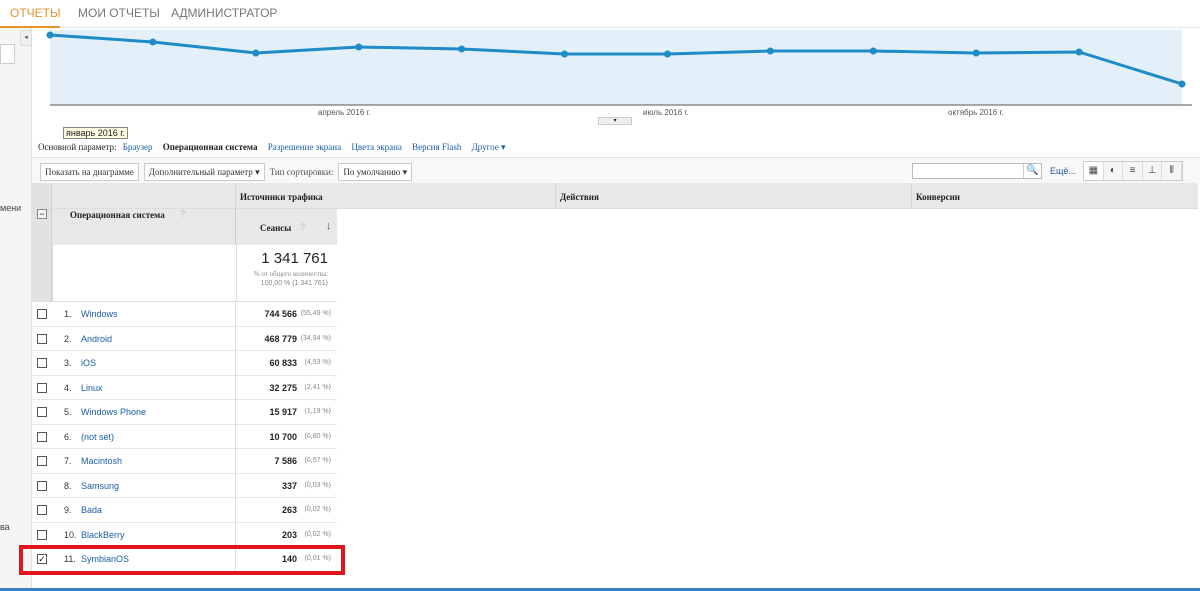 This screenshot has width=1200, height=591. Describe the element at coordinates (224, 13) in the screenshot. I see `tab-admin: АДМИНИСТРАТОР` at that location.